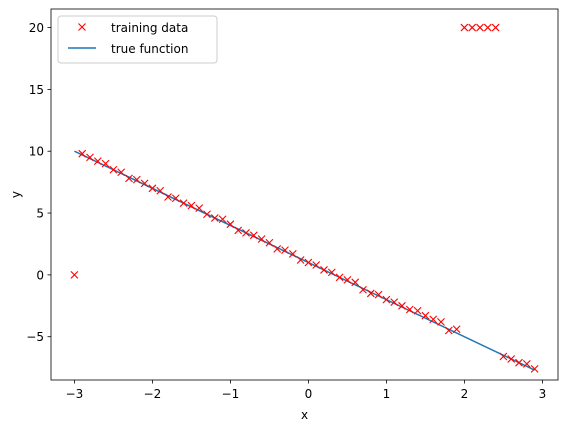 This screenshot has height=432, width=565. Describe the element at coordinates (153, 394) in the screenshot. I see `x-tick-label: −2` at that location.